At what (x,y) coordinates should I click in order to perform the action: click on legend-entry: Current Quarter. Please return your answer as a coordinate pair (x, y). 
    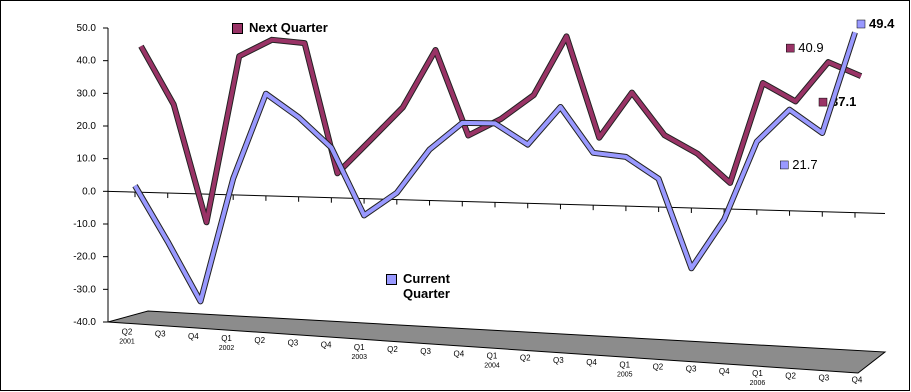
    Looking at the image, I should click on (431, 286).